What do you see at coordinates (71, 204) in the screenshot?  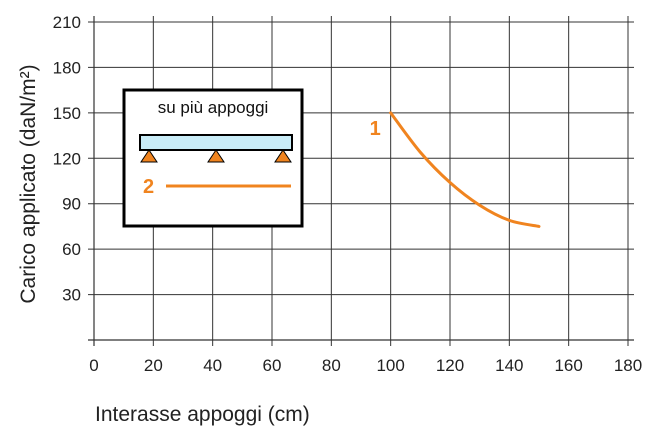 I see `y-tick-label-90: 90` at bounding box center [71, 204].